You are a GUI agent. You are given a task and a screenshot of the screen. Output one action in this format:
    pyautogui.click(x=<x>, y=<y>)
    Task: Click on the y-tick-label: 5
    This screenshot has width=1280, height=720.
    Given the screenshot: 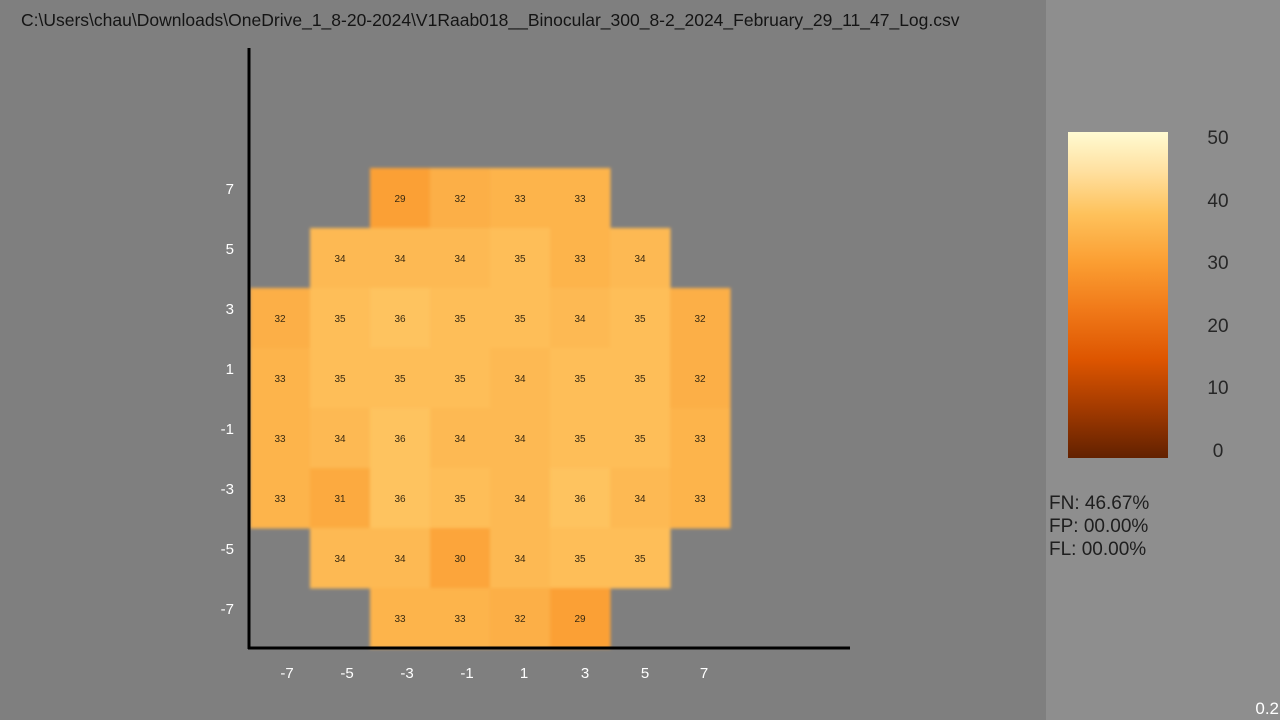 What is the action you would take?
    pyautogui.click(x=230, y=249)
    